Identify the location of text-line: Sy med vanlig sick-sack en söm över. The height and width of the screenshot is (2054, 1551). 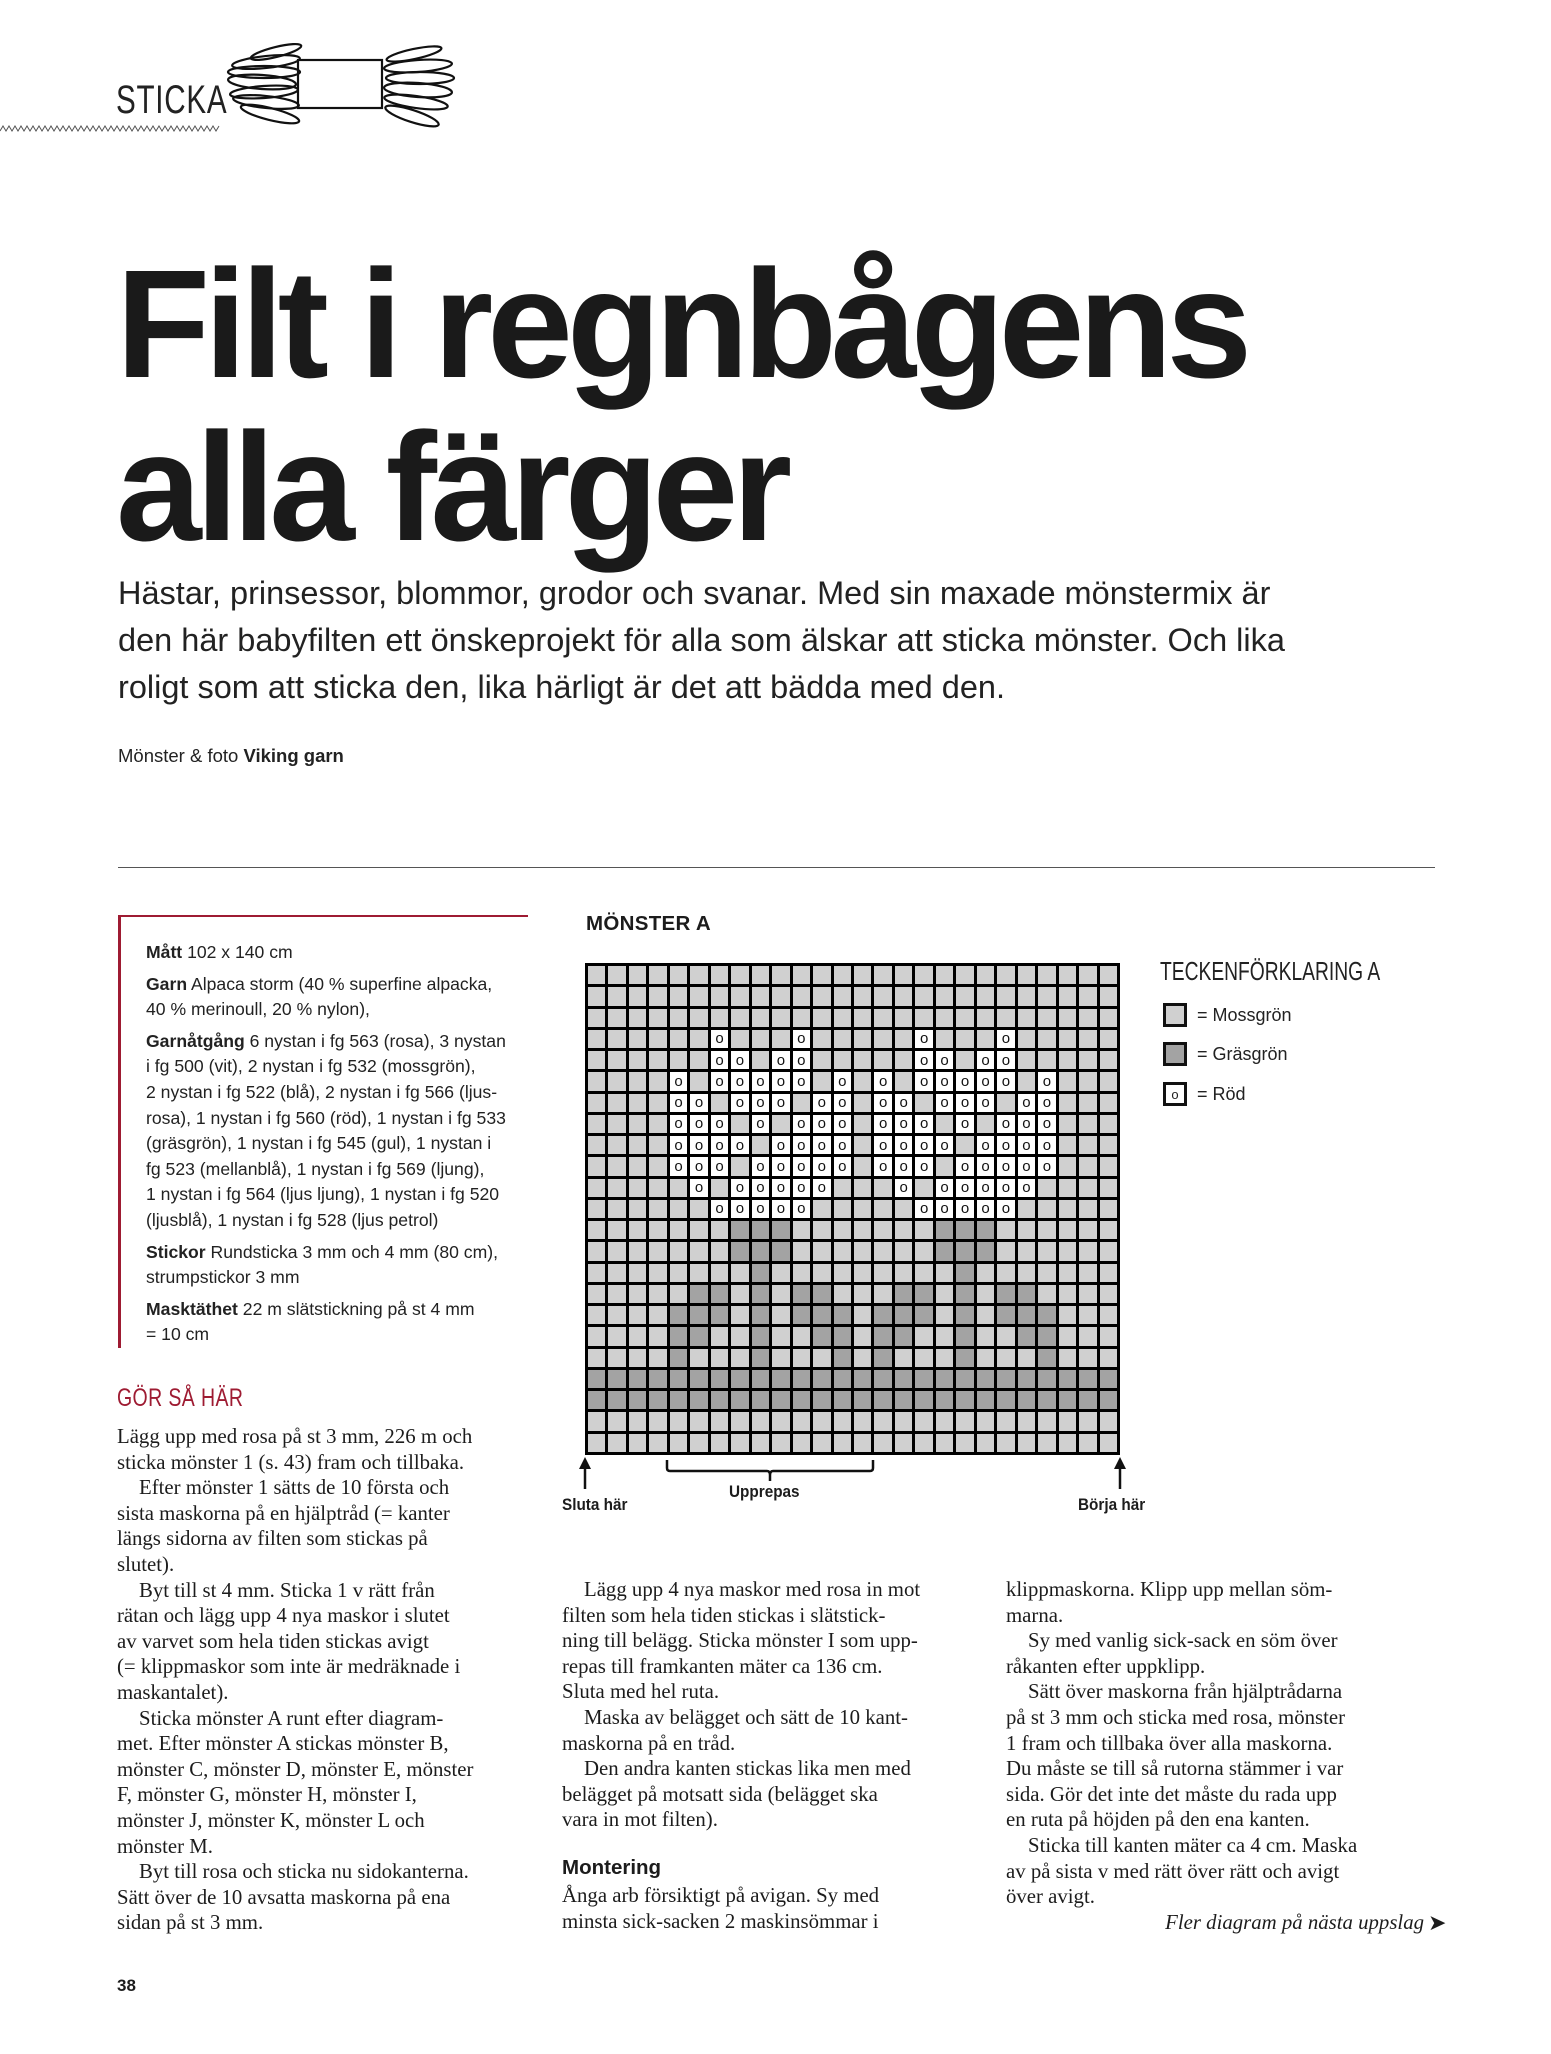
(1183, 1641).